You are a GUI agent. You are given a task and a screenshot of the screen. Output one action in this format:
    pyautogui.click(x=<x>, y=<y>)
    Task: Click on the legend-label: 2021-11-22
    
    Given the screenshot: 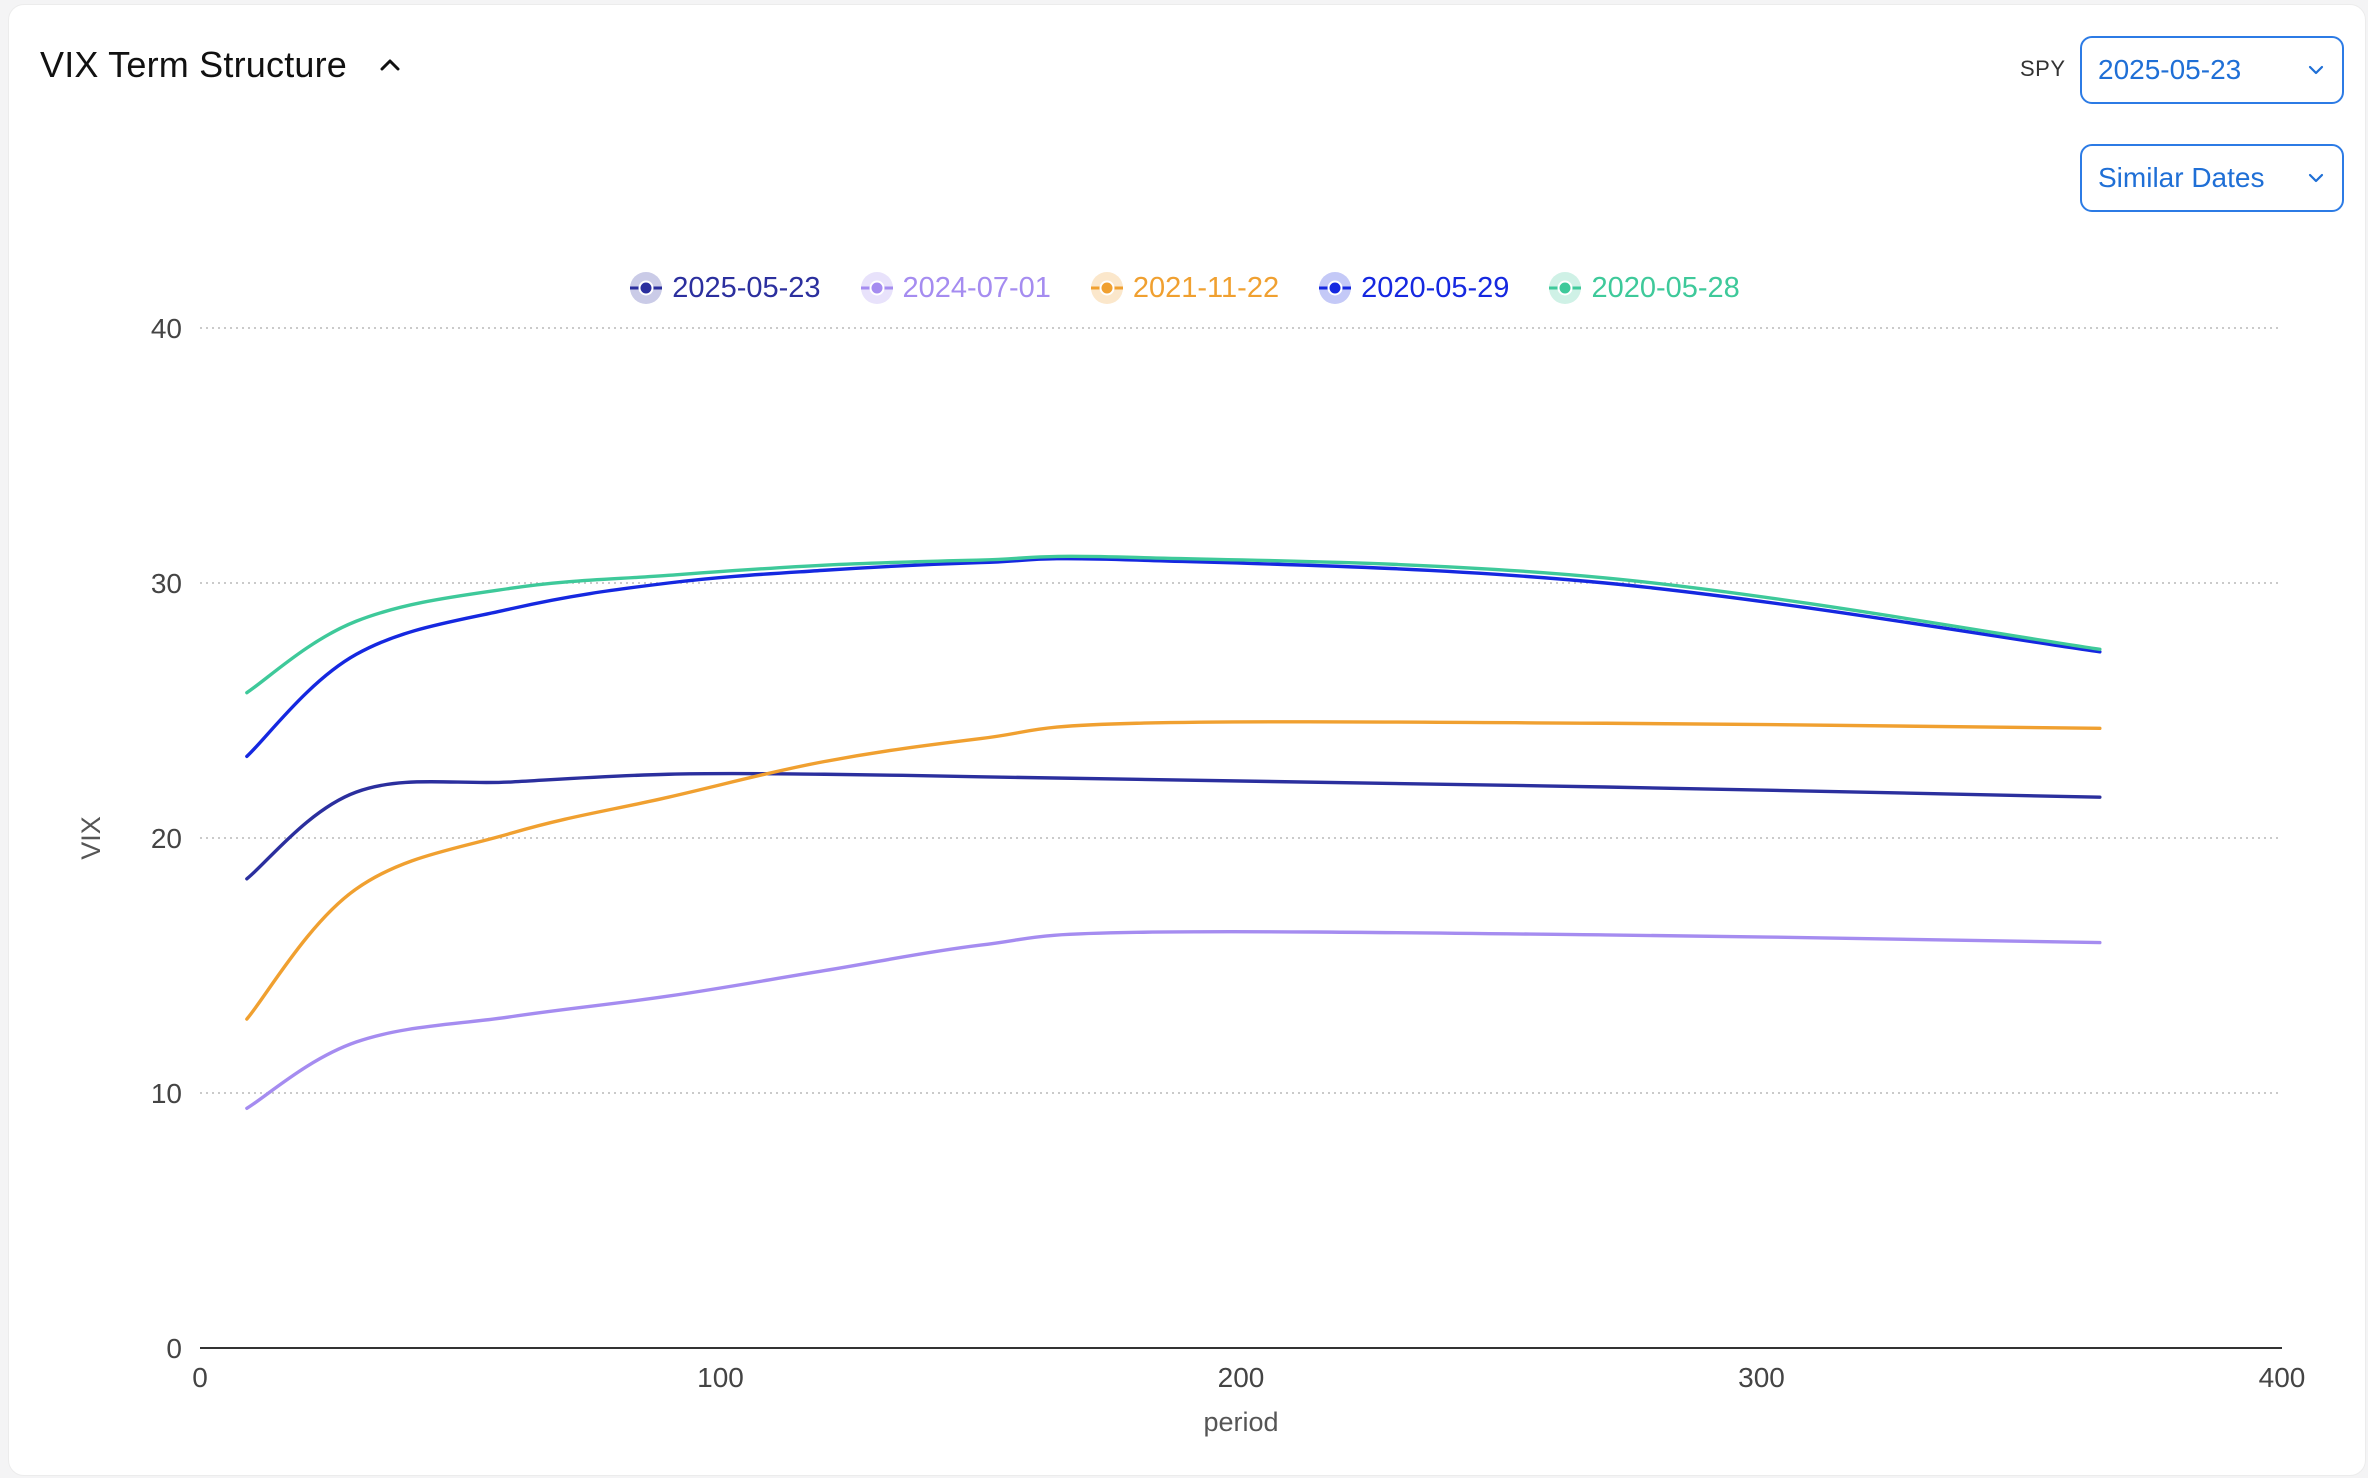 What is the action you would take?
    pyautogui.click(x=1206, y=287)
    